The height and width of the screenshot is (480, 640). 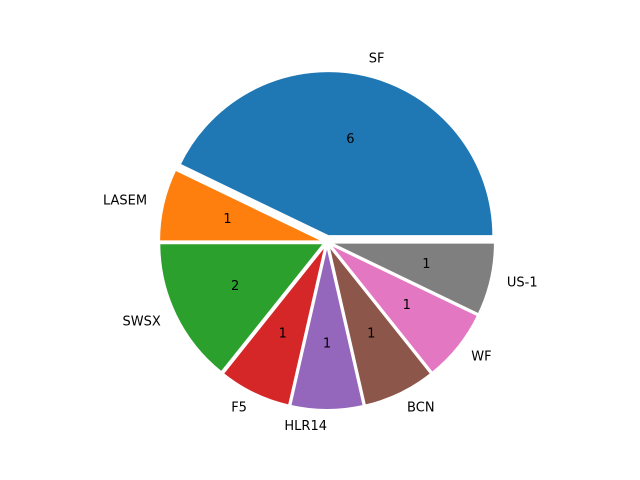 I want to click on wedge-label: WF, so click(x=481, y=357).